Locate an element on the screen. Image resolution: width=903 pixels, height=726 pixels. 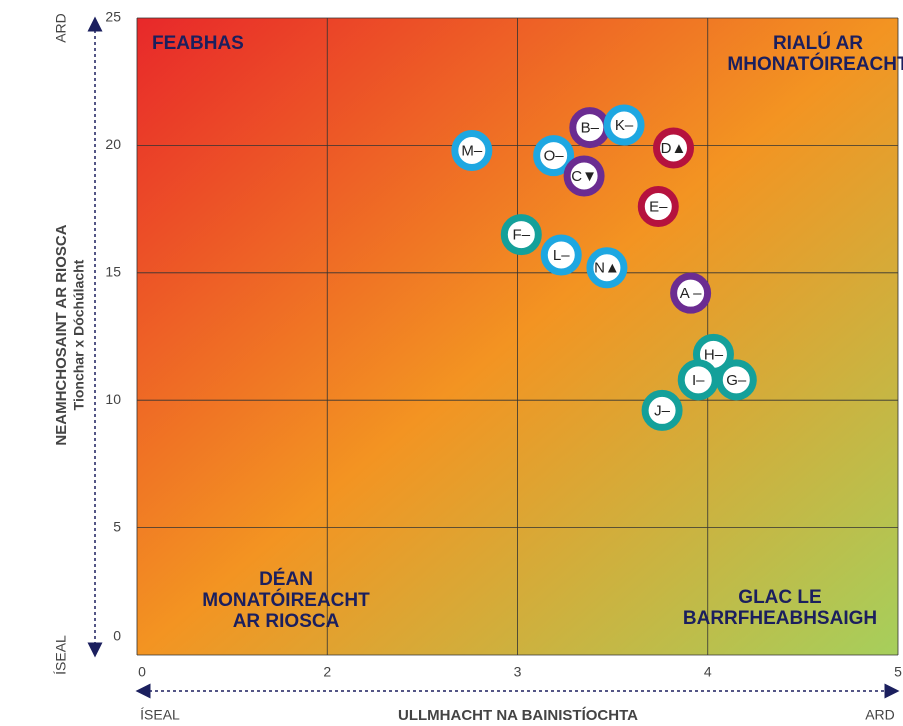
x-tick-label: 0 is located at coordinates (142, 672).